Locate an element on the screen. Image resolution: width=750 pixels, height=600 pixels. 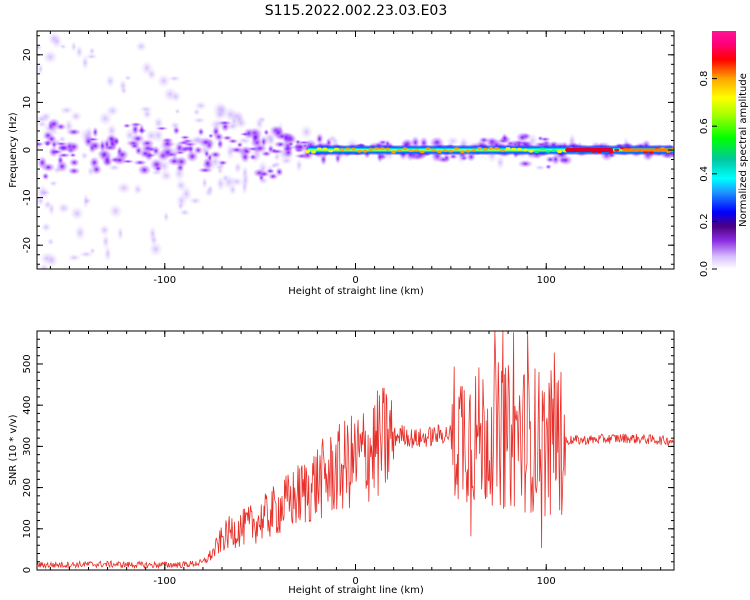
spectrogram-y-tick-label: -10 is located at coordinates (27, 197).